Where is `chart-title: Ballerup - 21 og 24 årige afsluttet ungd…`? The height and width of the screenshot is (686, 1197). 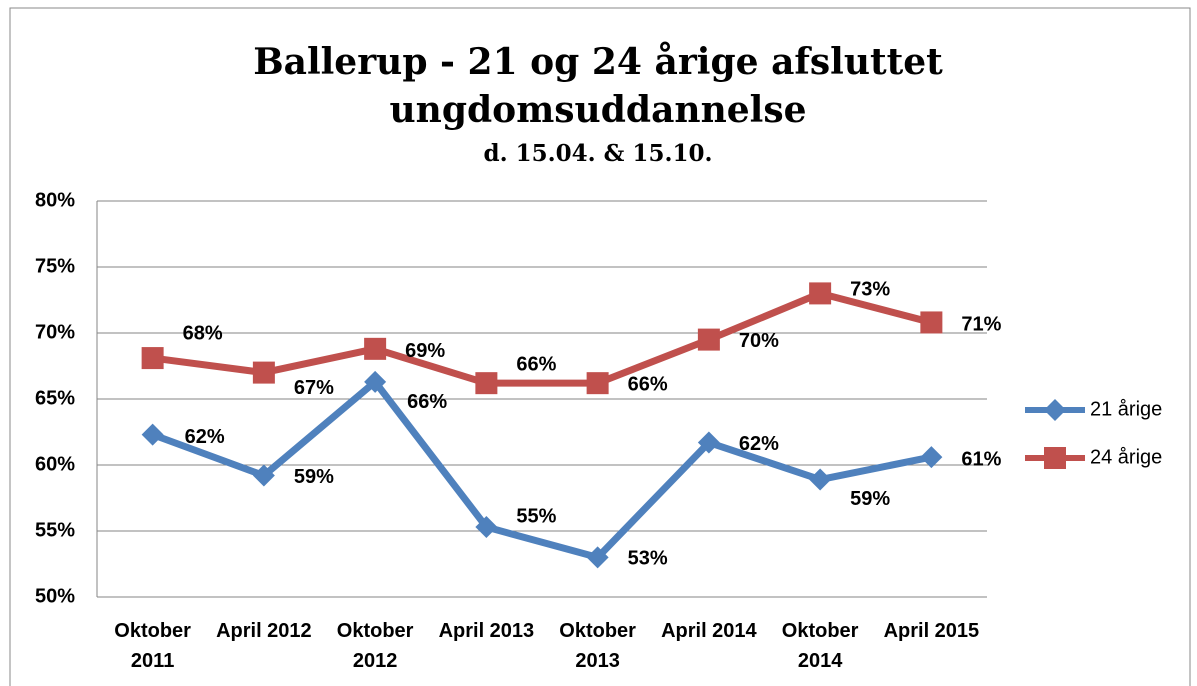 chart-title: Ballerup - 21 og 24 årige afsluttet ungd… is located at coordinates (598, 86).